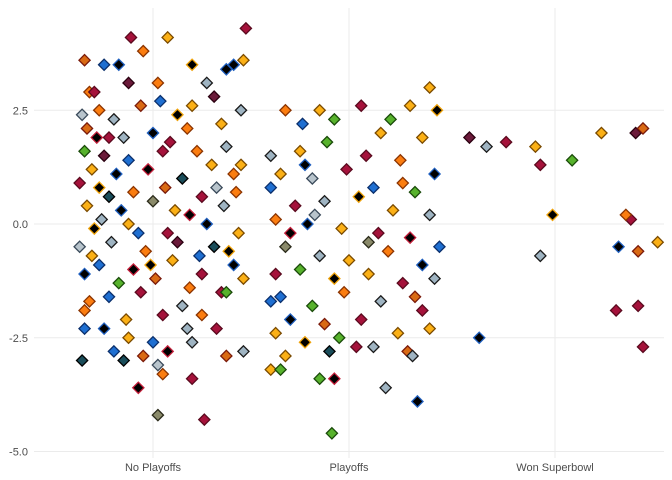 This screenshot has height=480, width=672. Describe the element at coordinates (349, 468) in the screenshot. I see `x-tick-label: Playoffs` at that location.